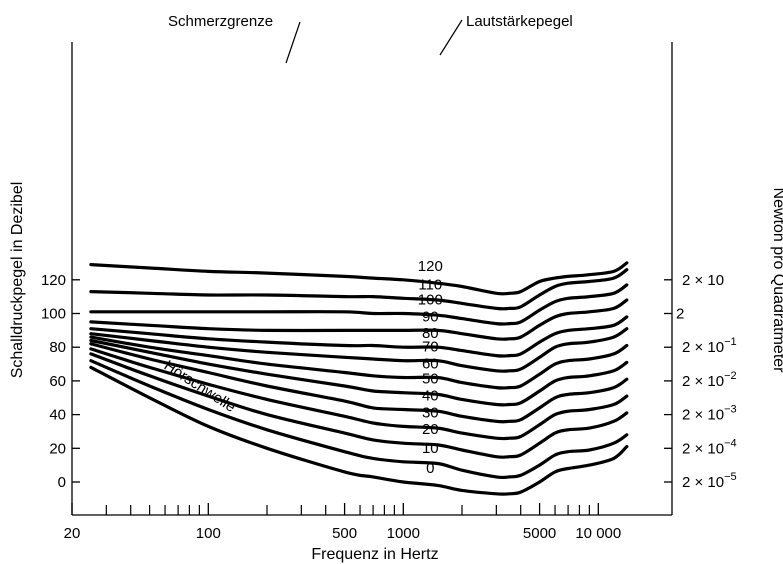 The image size is (783, 564). I want to click on curve-label-60: 60, so click(430, 364).